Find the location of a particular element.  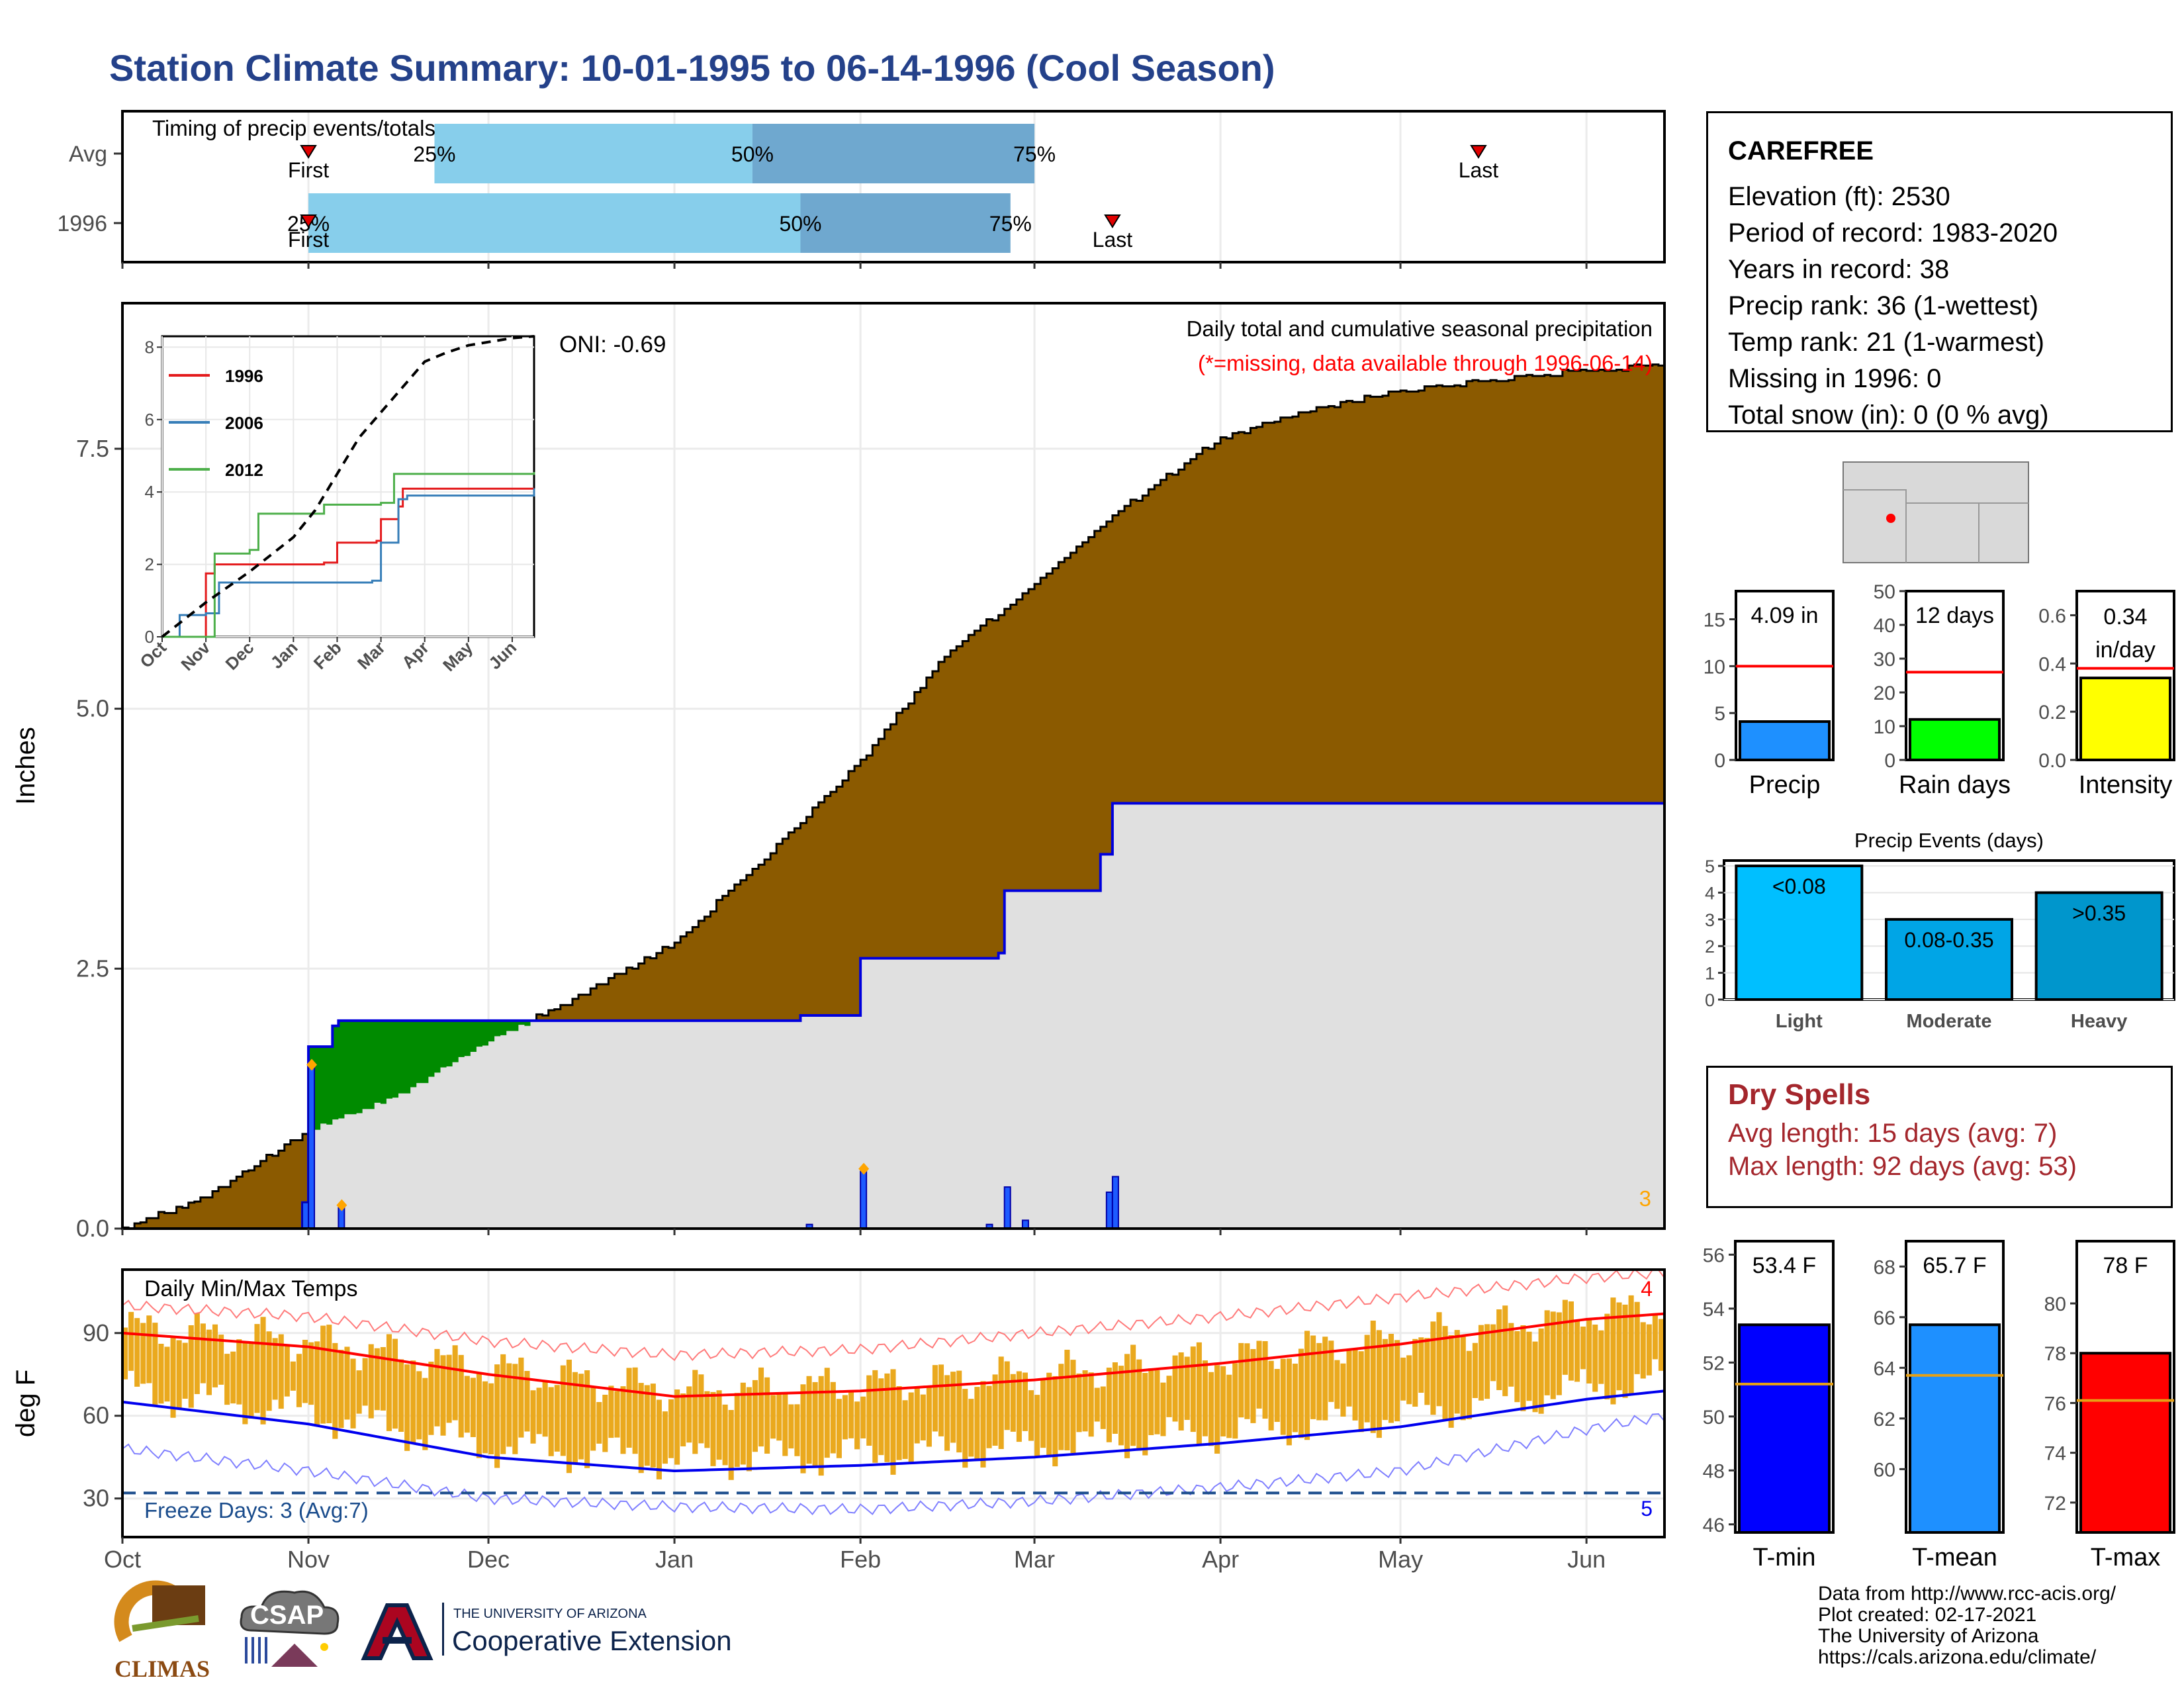

cumulative-count: 3 is located at coordinates (1645, 1198).